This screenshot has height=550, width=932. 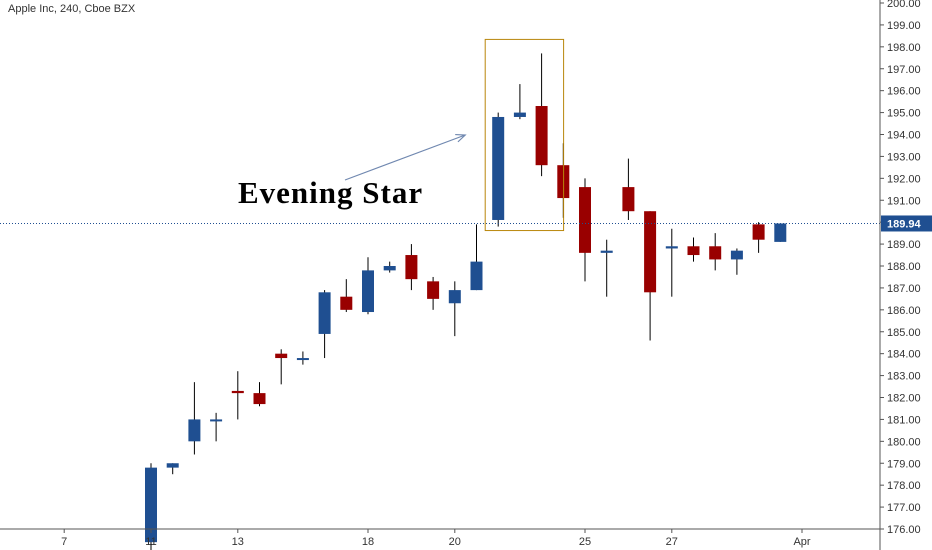 What do you see at coordinates (904, 157) in the screenshot?
I see `price-tick-label: 193.00` at bounding box center [904, 157].